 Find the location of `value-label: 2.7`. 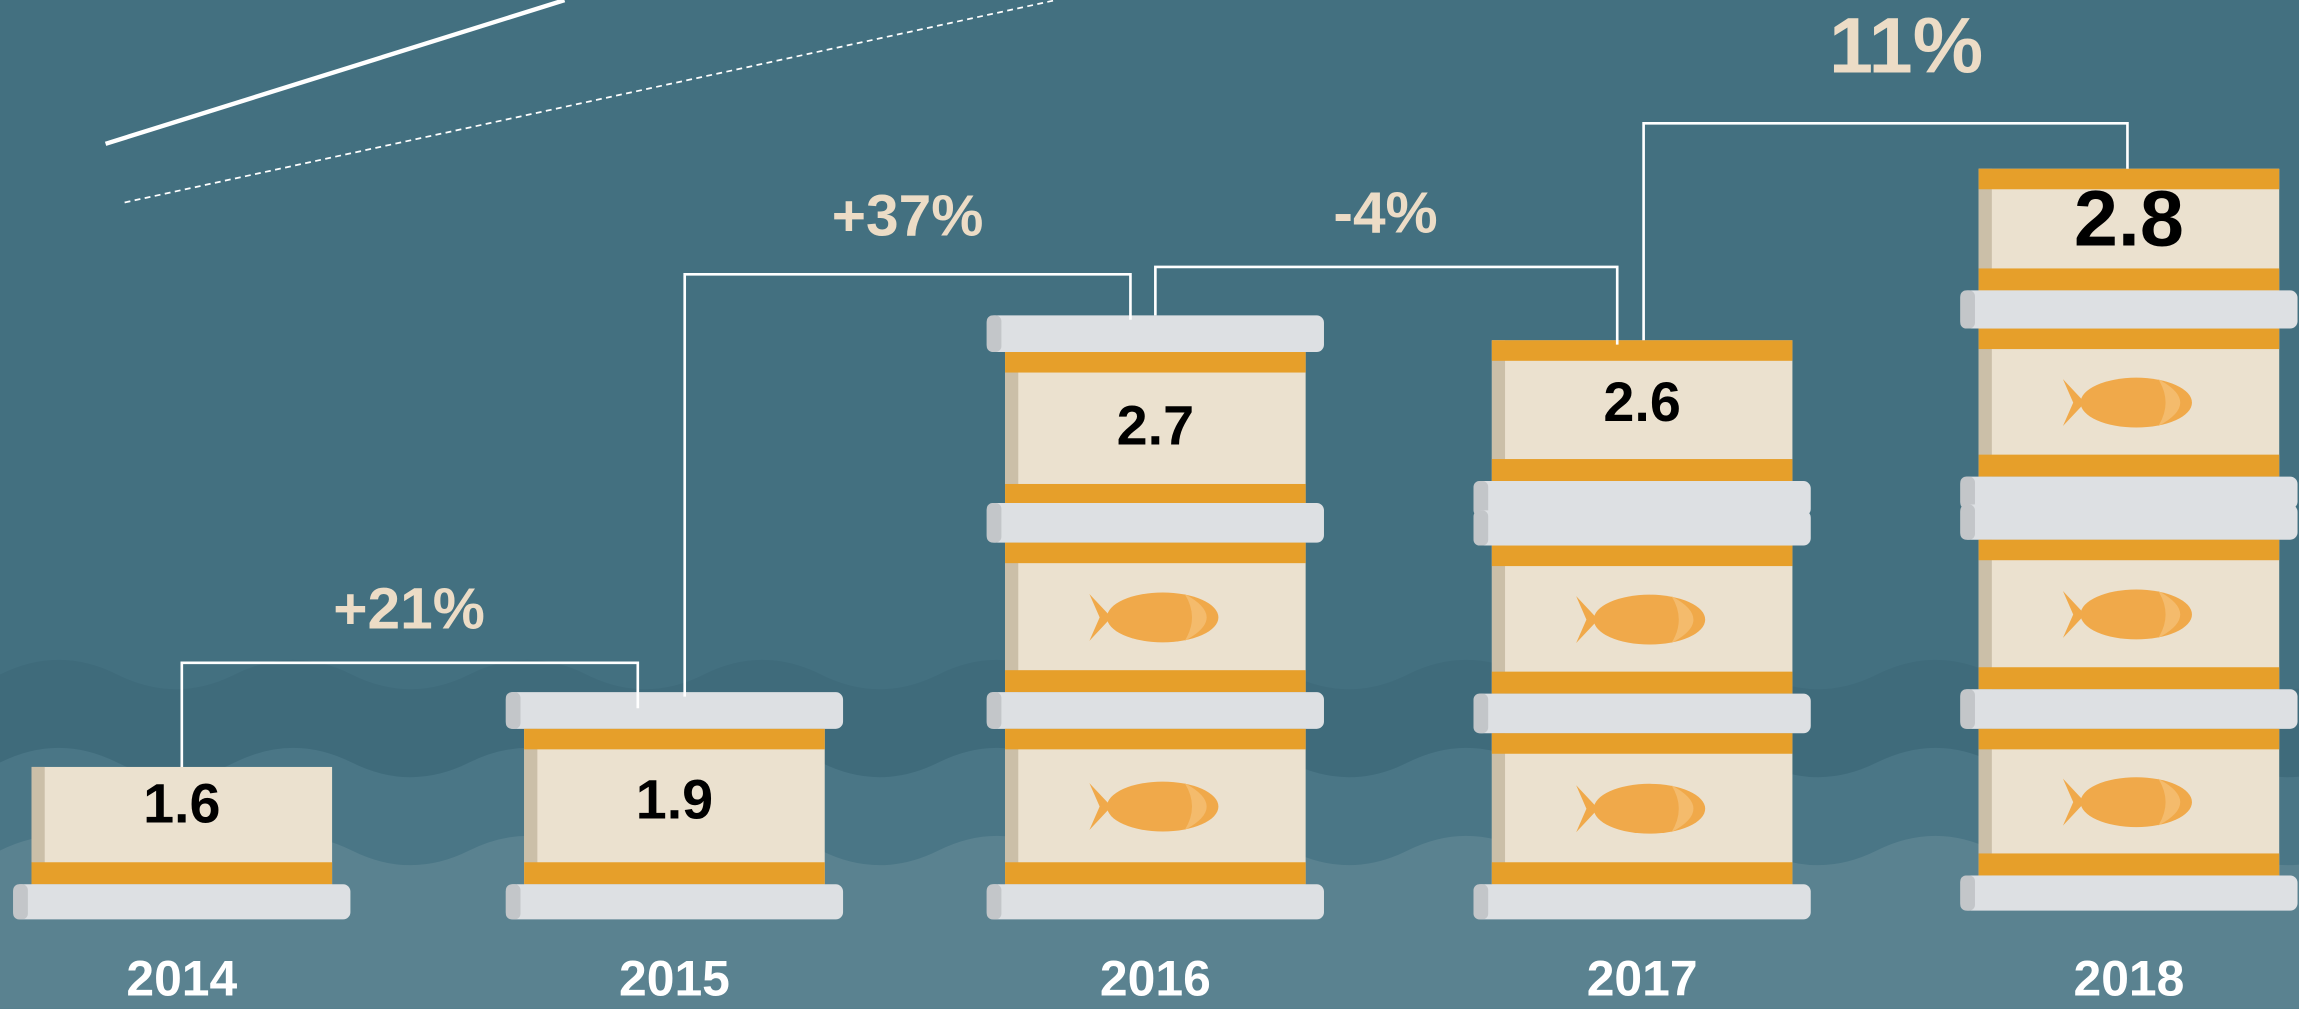

value-label: 2.7 is located at coordinates (1155, 425).